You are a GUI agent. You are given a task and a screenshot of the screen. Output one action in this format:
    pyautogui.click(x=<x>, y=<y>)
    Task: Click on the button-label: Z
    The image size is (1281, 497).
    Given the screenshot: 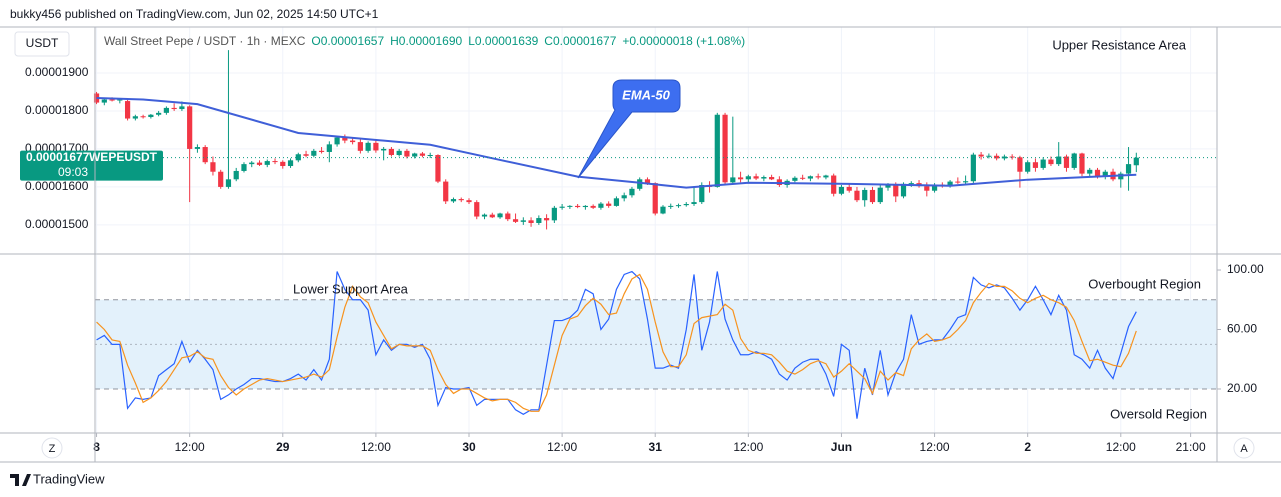 What is the action you would take?
    pyautogui.click(x=52, y=449)
    